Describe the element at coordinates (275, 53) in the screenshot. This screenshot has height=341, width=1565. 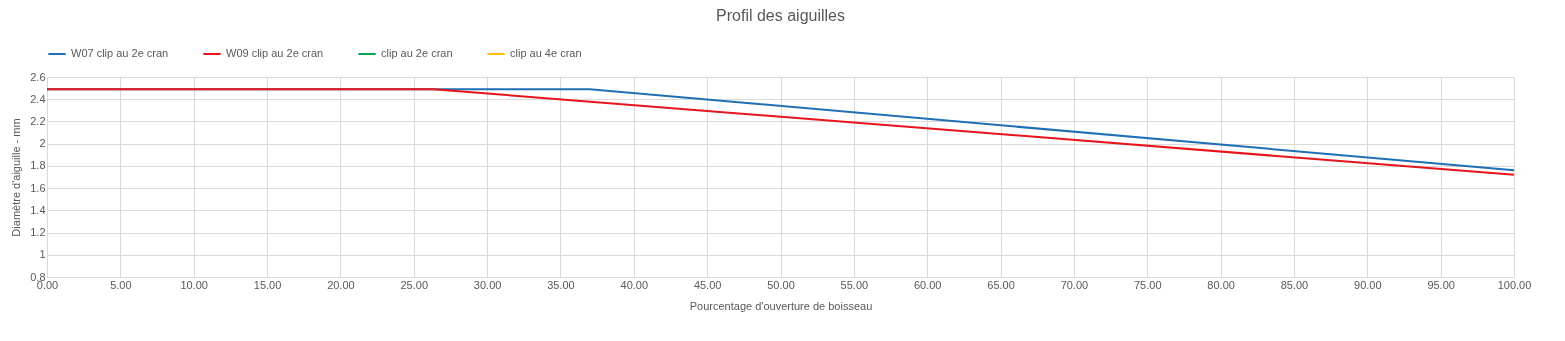
I see `legend-label: W09 clip au 2e cran` at that location.